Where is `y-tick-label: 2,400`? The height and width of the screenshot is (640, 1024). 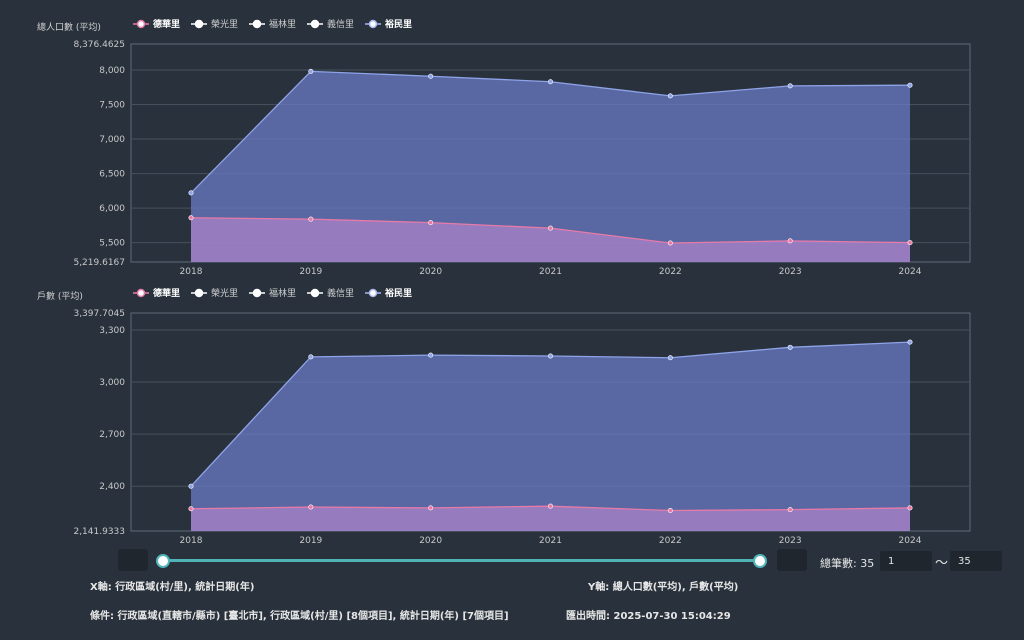
y-tick-label: 2,400 is located at coordinates (112, 487).